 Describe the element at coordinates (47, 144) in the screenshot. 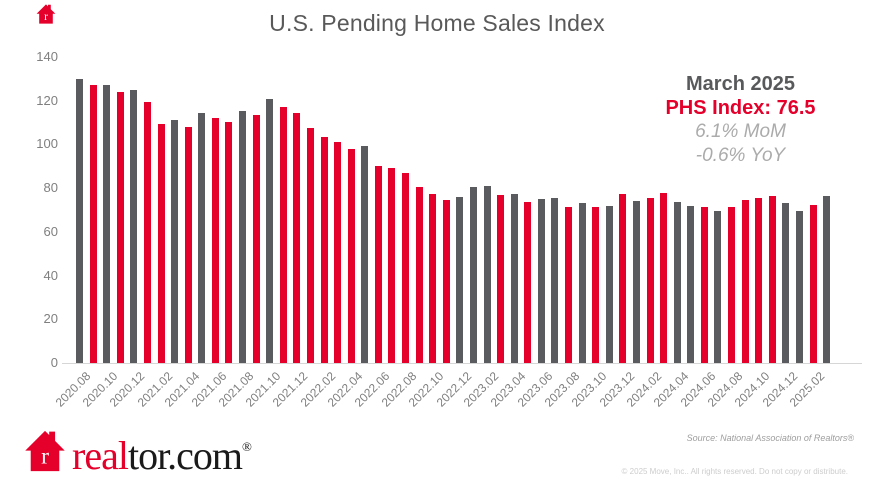

I see `y-axis-tick-label: 100` at that location.